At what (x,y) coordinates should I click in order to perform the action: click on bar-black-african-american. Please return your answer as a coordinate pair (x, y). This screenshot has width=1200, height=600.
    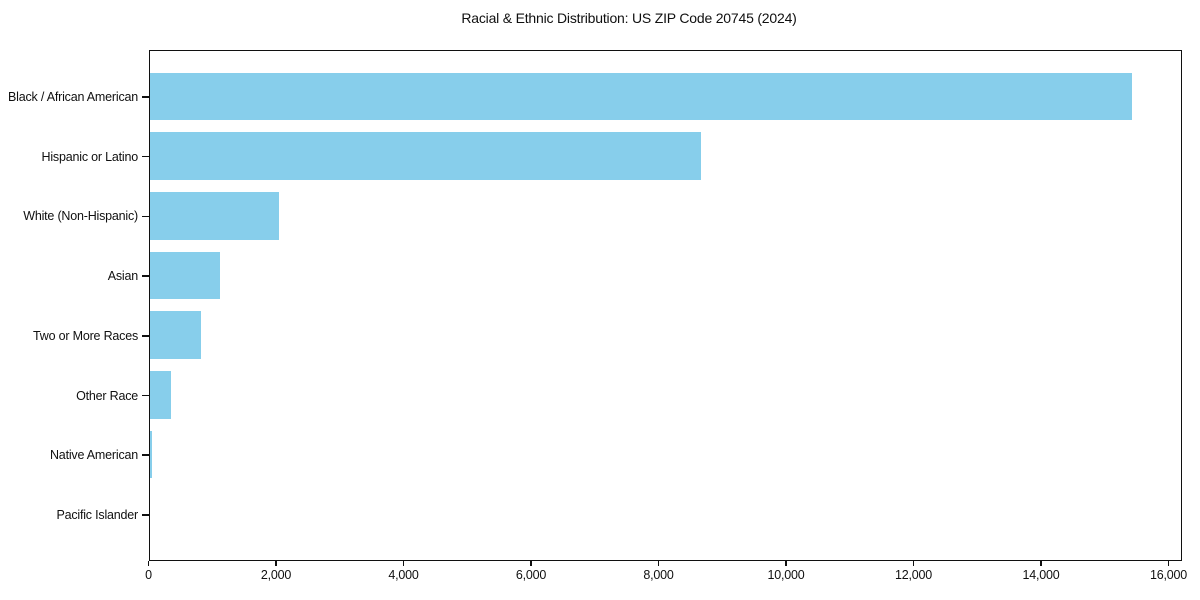
    Looking at the image, I should click on (640, 96).